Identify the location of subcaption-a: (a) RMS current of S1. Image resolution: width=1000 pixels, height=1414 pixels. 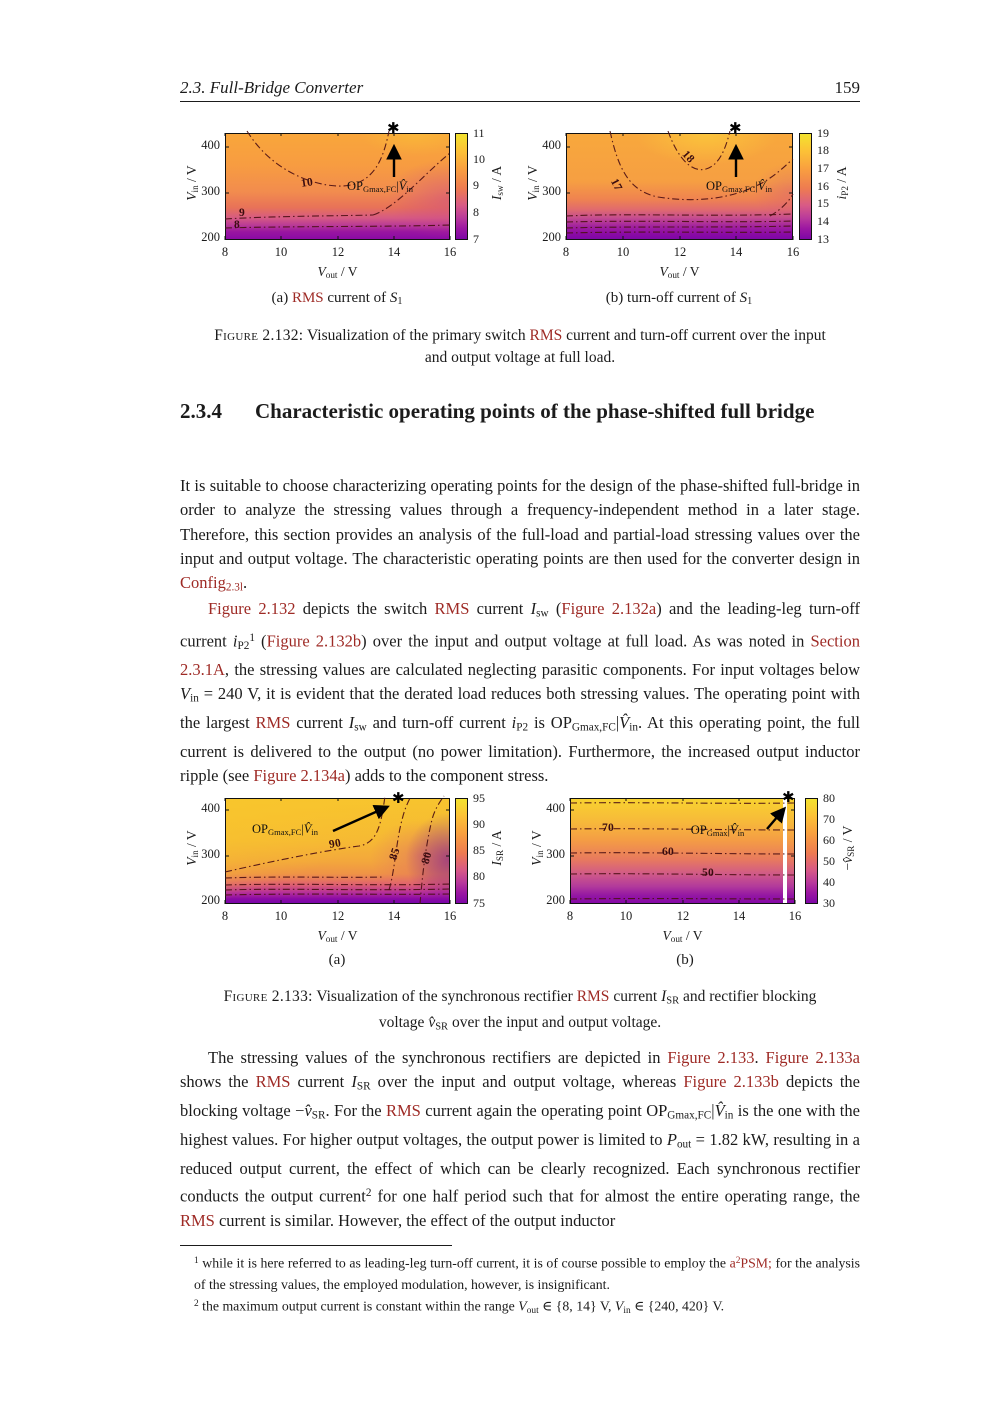
(337, 299).